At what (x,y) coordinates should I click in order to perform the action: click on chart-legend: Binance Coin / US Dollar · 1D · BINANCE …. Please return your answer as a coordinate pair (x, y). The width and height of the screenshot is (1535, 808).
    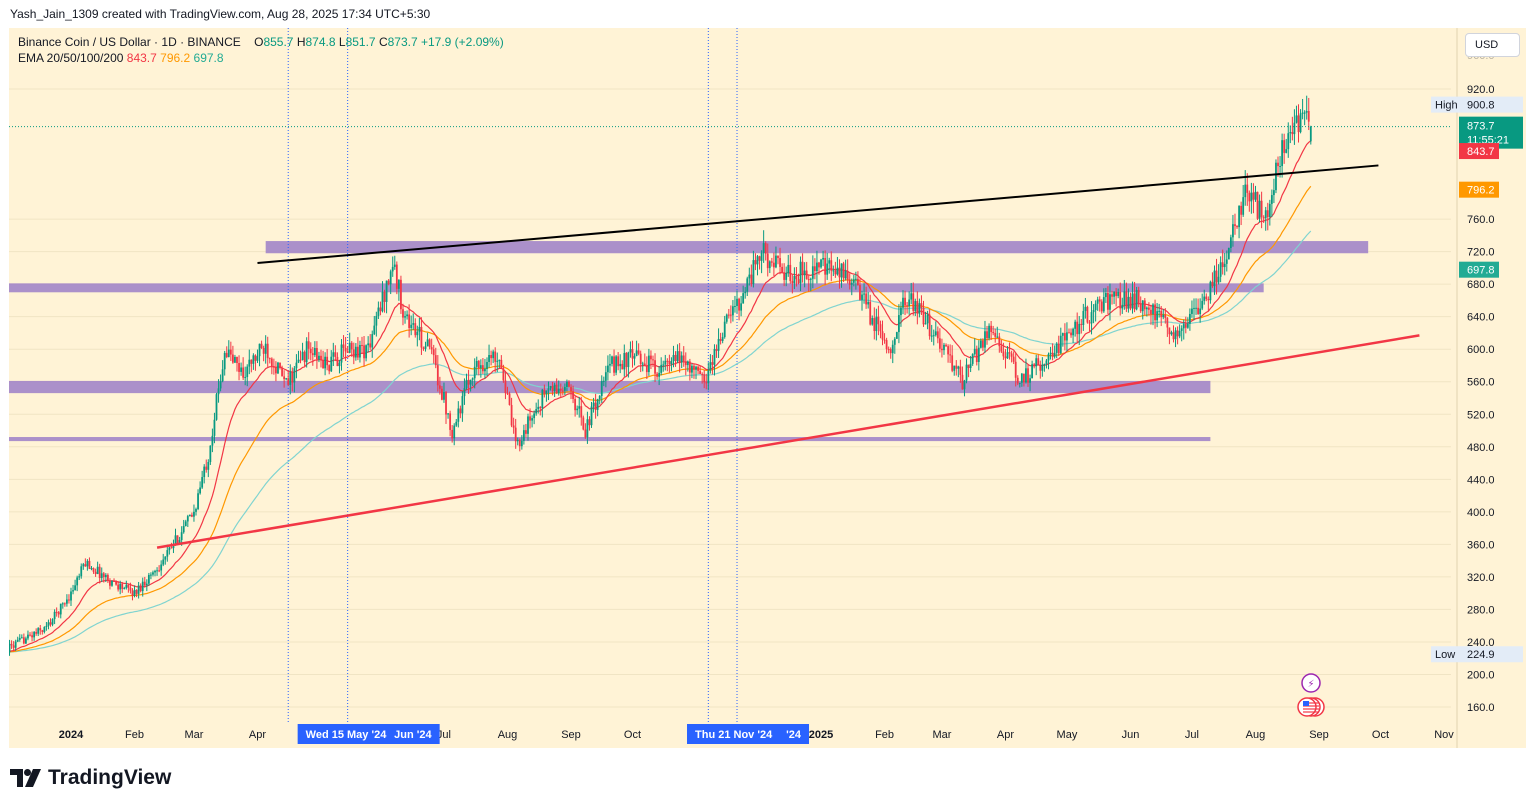
    Looking at the image, I should click on (261, 50).